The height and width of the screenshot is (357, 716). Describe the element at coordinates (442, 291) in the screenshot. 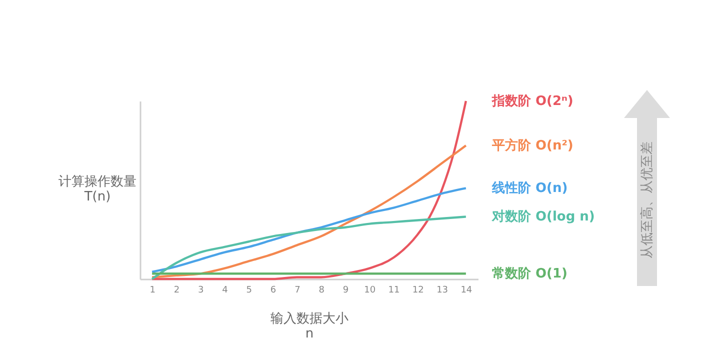

I see `x-tick-label: 13` at that location.